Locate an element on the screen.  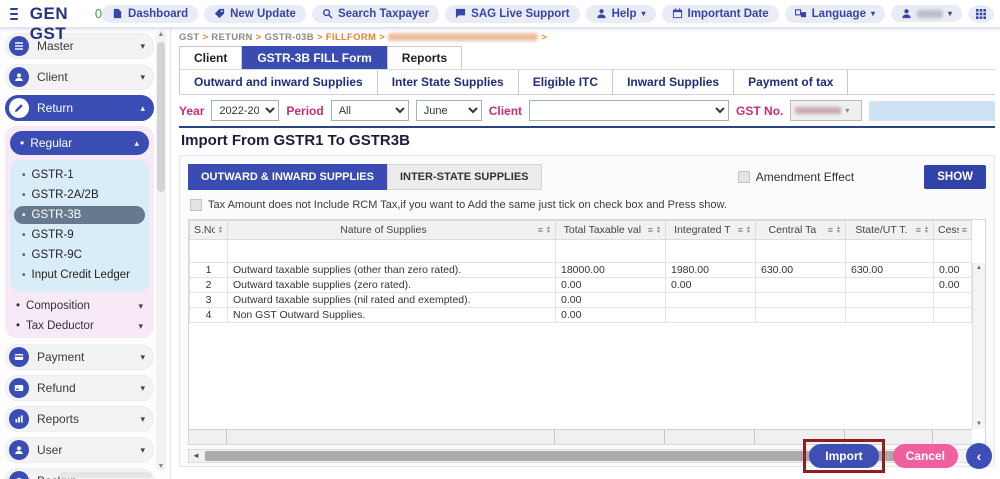
client-select is located at coordinates (629, 110).